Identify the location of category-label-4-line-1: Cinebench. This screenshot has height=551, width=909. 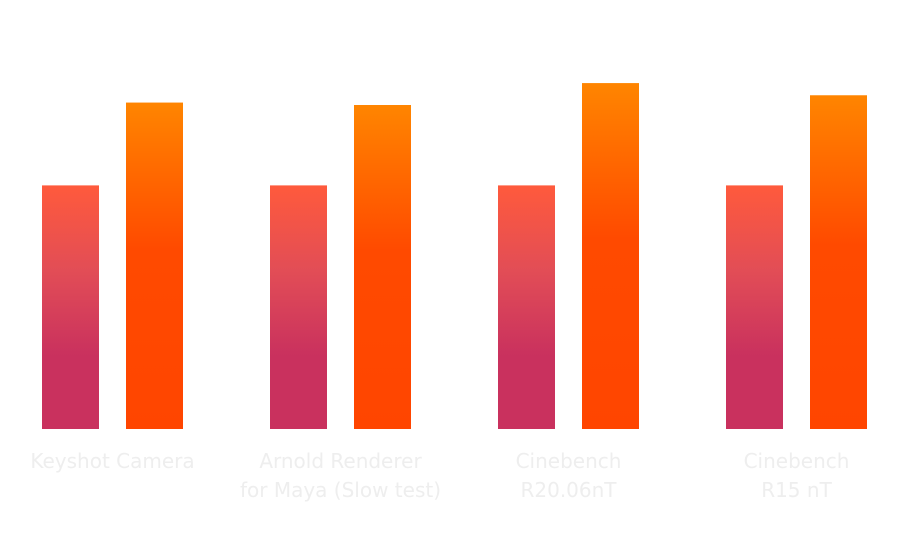
(797, 461).